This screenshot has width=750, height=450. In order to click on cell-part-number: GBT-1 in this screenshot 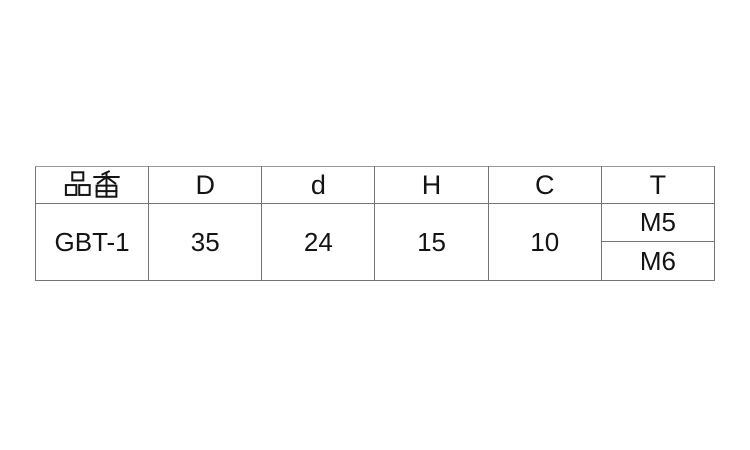, I will do `click(92, 242)`.